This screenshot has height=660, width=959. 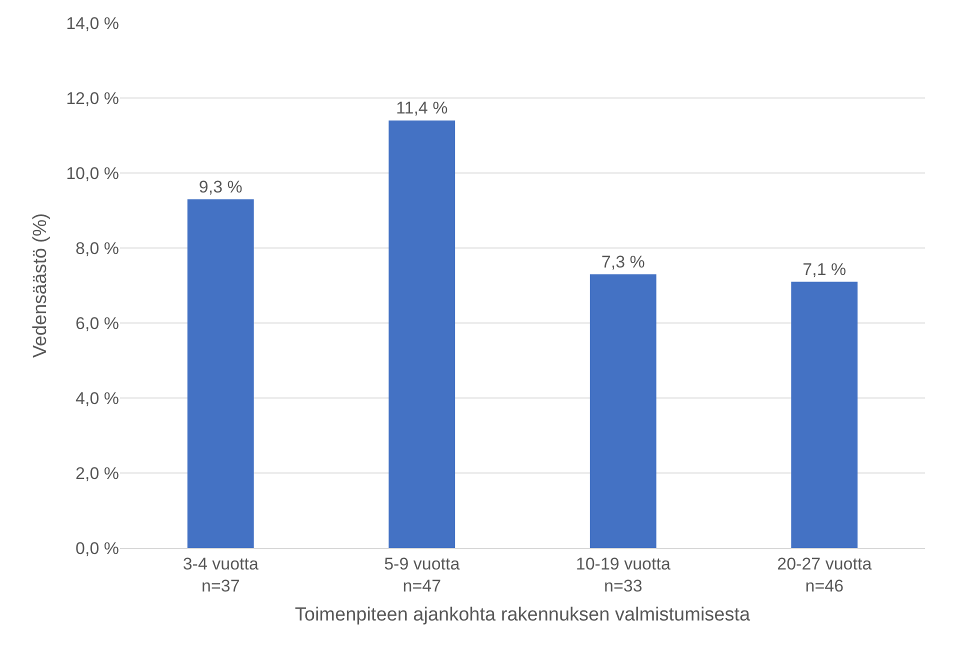 What do you see at coordinates (92, 98) in the screenshot?
I see `y-tick-label: 12,0 %` at bounding box center [92, 98].